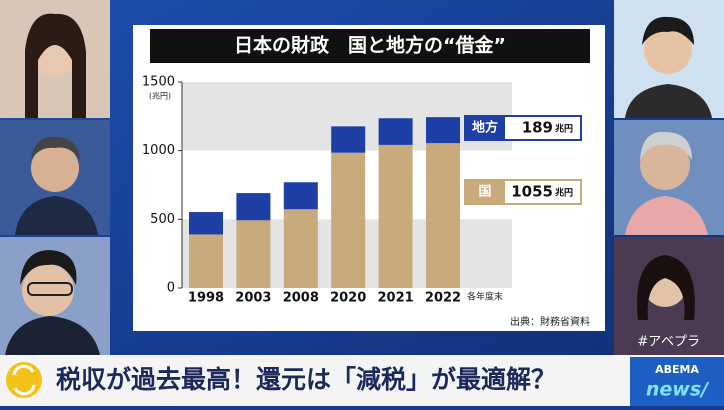 This screenshot has height=410, width=724. I want to click on x-tick-label: 1998, so click(206, 298).